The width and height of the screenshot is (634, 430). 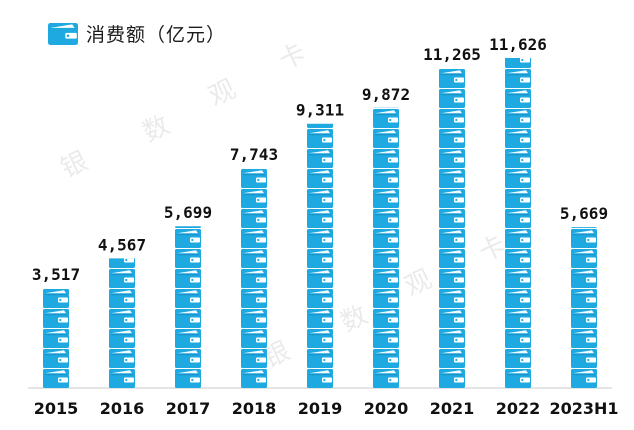 I want to click on x-tick-label-2017: 2017, so click(x=188, y=408).